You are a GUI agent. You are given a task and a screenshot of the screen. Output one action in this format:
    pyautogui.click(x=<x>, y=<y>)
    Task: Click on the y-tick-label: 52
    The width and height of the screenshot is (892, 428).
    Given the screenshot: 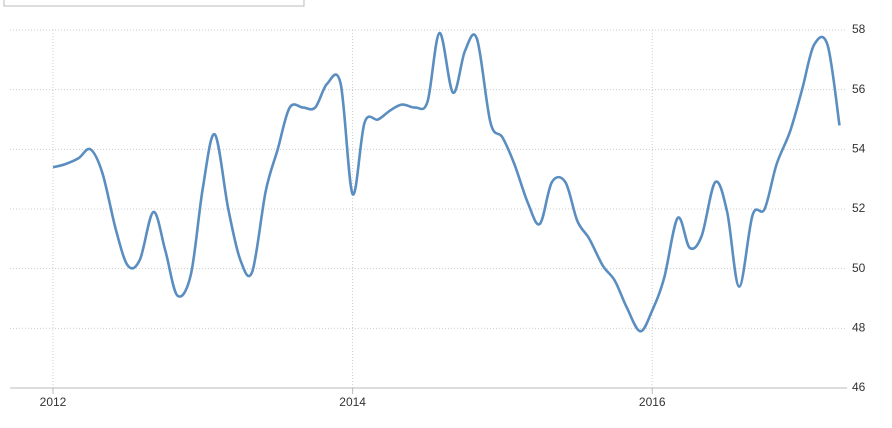 What is the action you would take?
    pyautogui.click(x=859, y=208)
    